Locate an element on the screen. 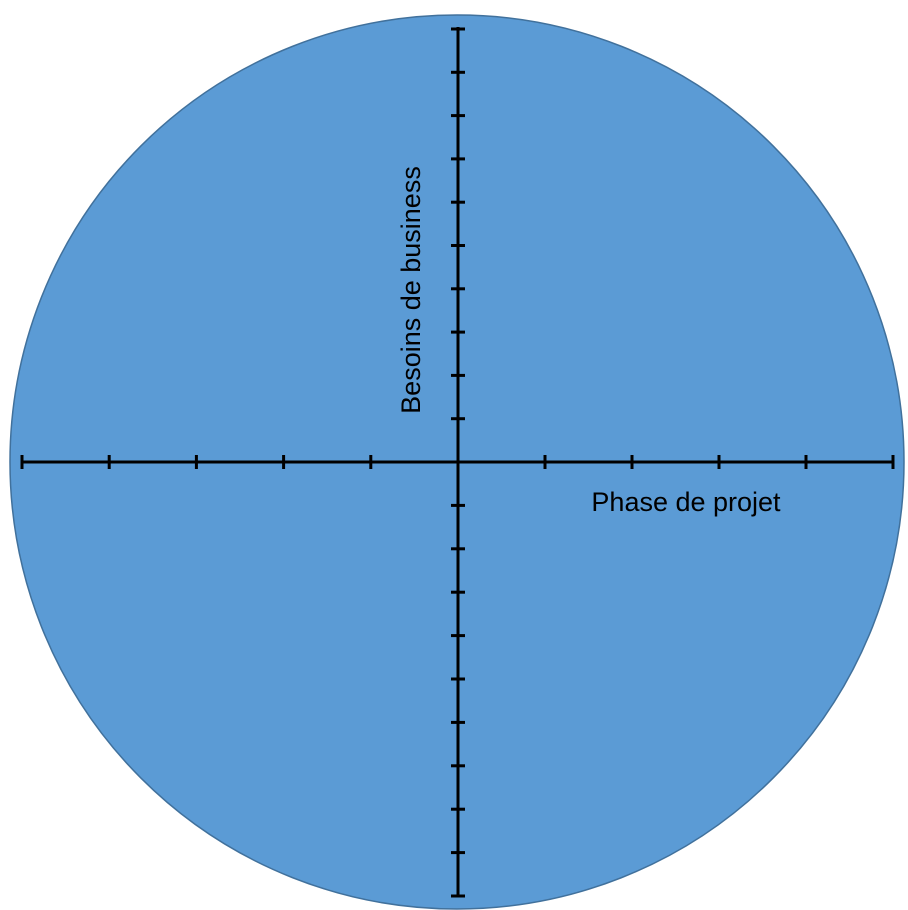  x-axis-label: Phase de projet is located at coordinates (686, 502).